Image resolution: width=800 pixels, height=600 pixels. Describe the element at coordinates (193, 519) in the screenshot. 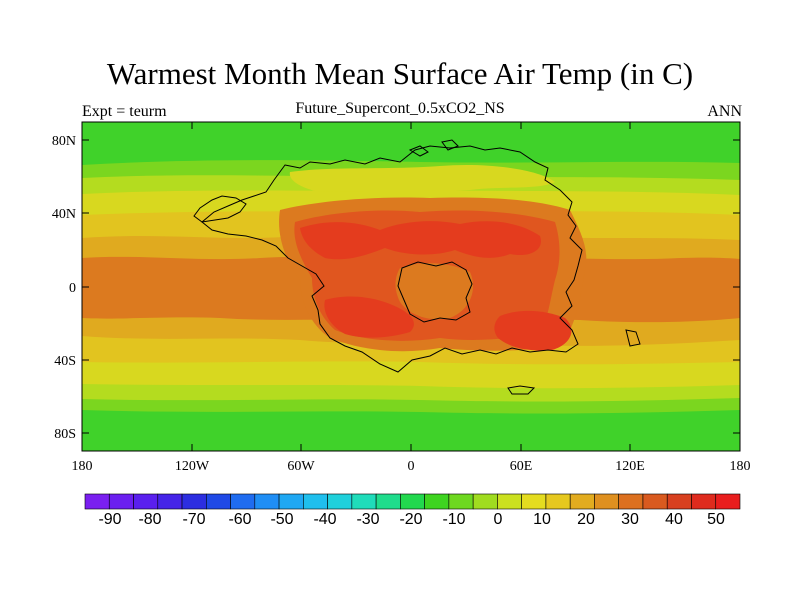

I see `colorbar-label: -70` at that location.